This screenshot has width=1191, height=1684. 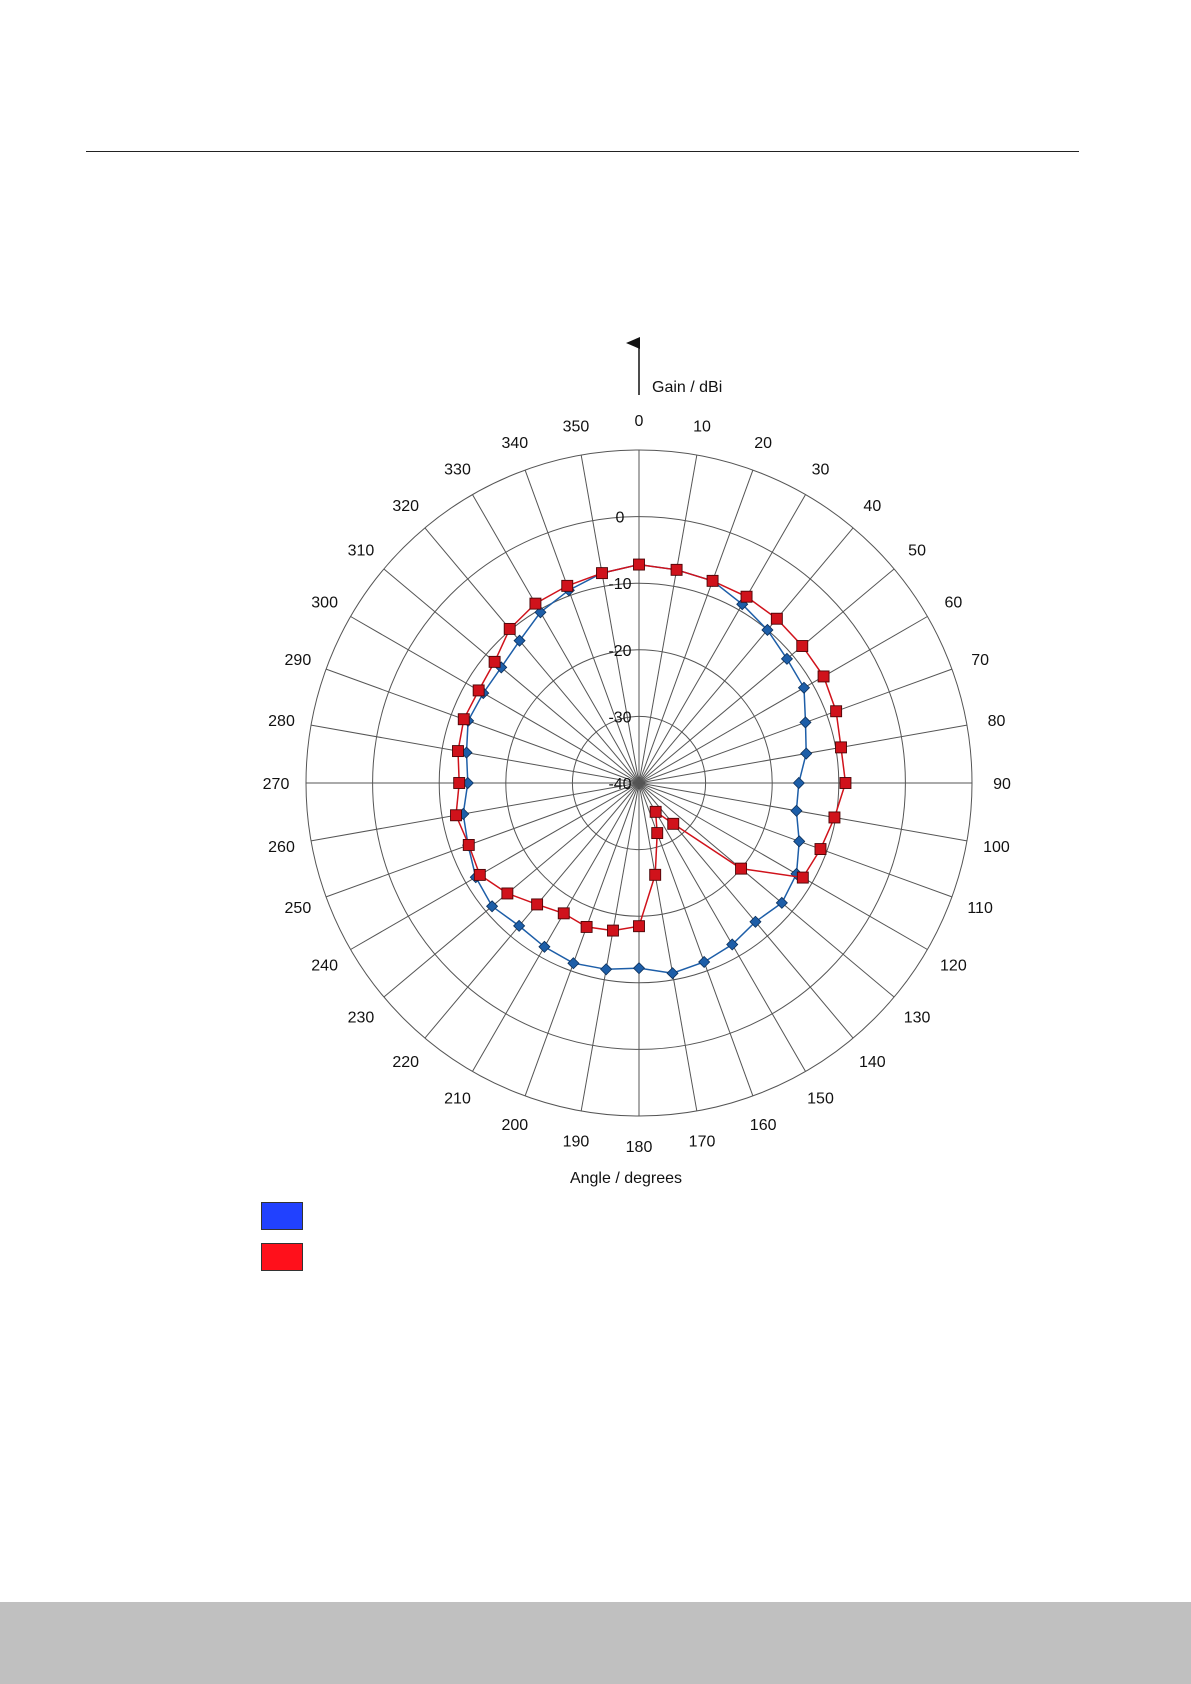 What do you see at coordinates (820, 1098) in the screenshot?
I see `angle-tick-label: 150` at bounding box center [820, 1098].